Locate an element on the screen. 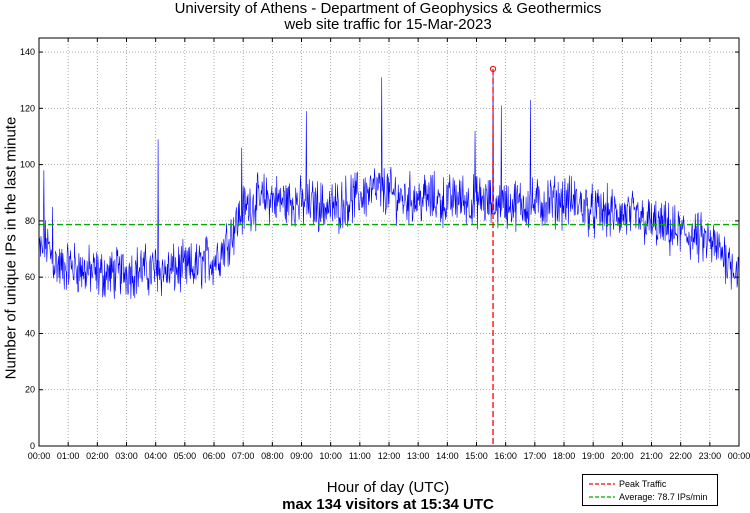  y-tick-label: 80 is located at coordinates (30, 221).